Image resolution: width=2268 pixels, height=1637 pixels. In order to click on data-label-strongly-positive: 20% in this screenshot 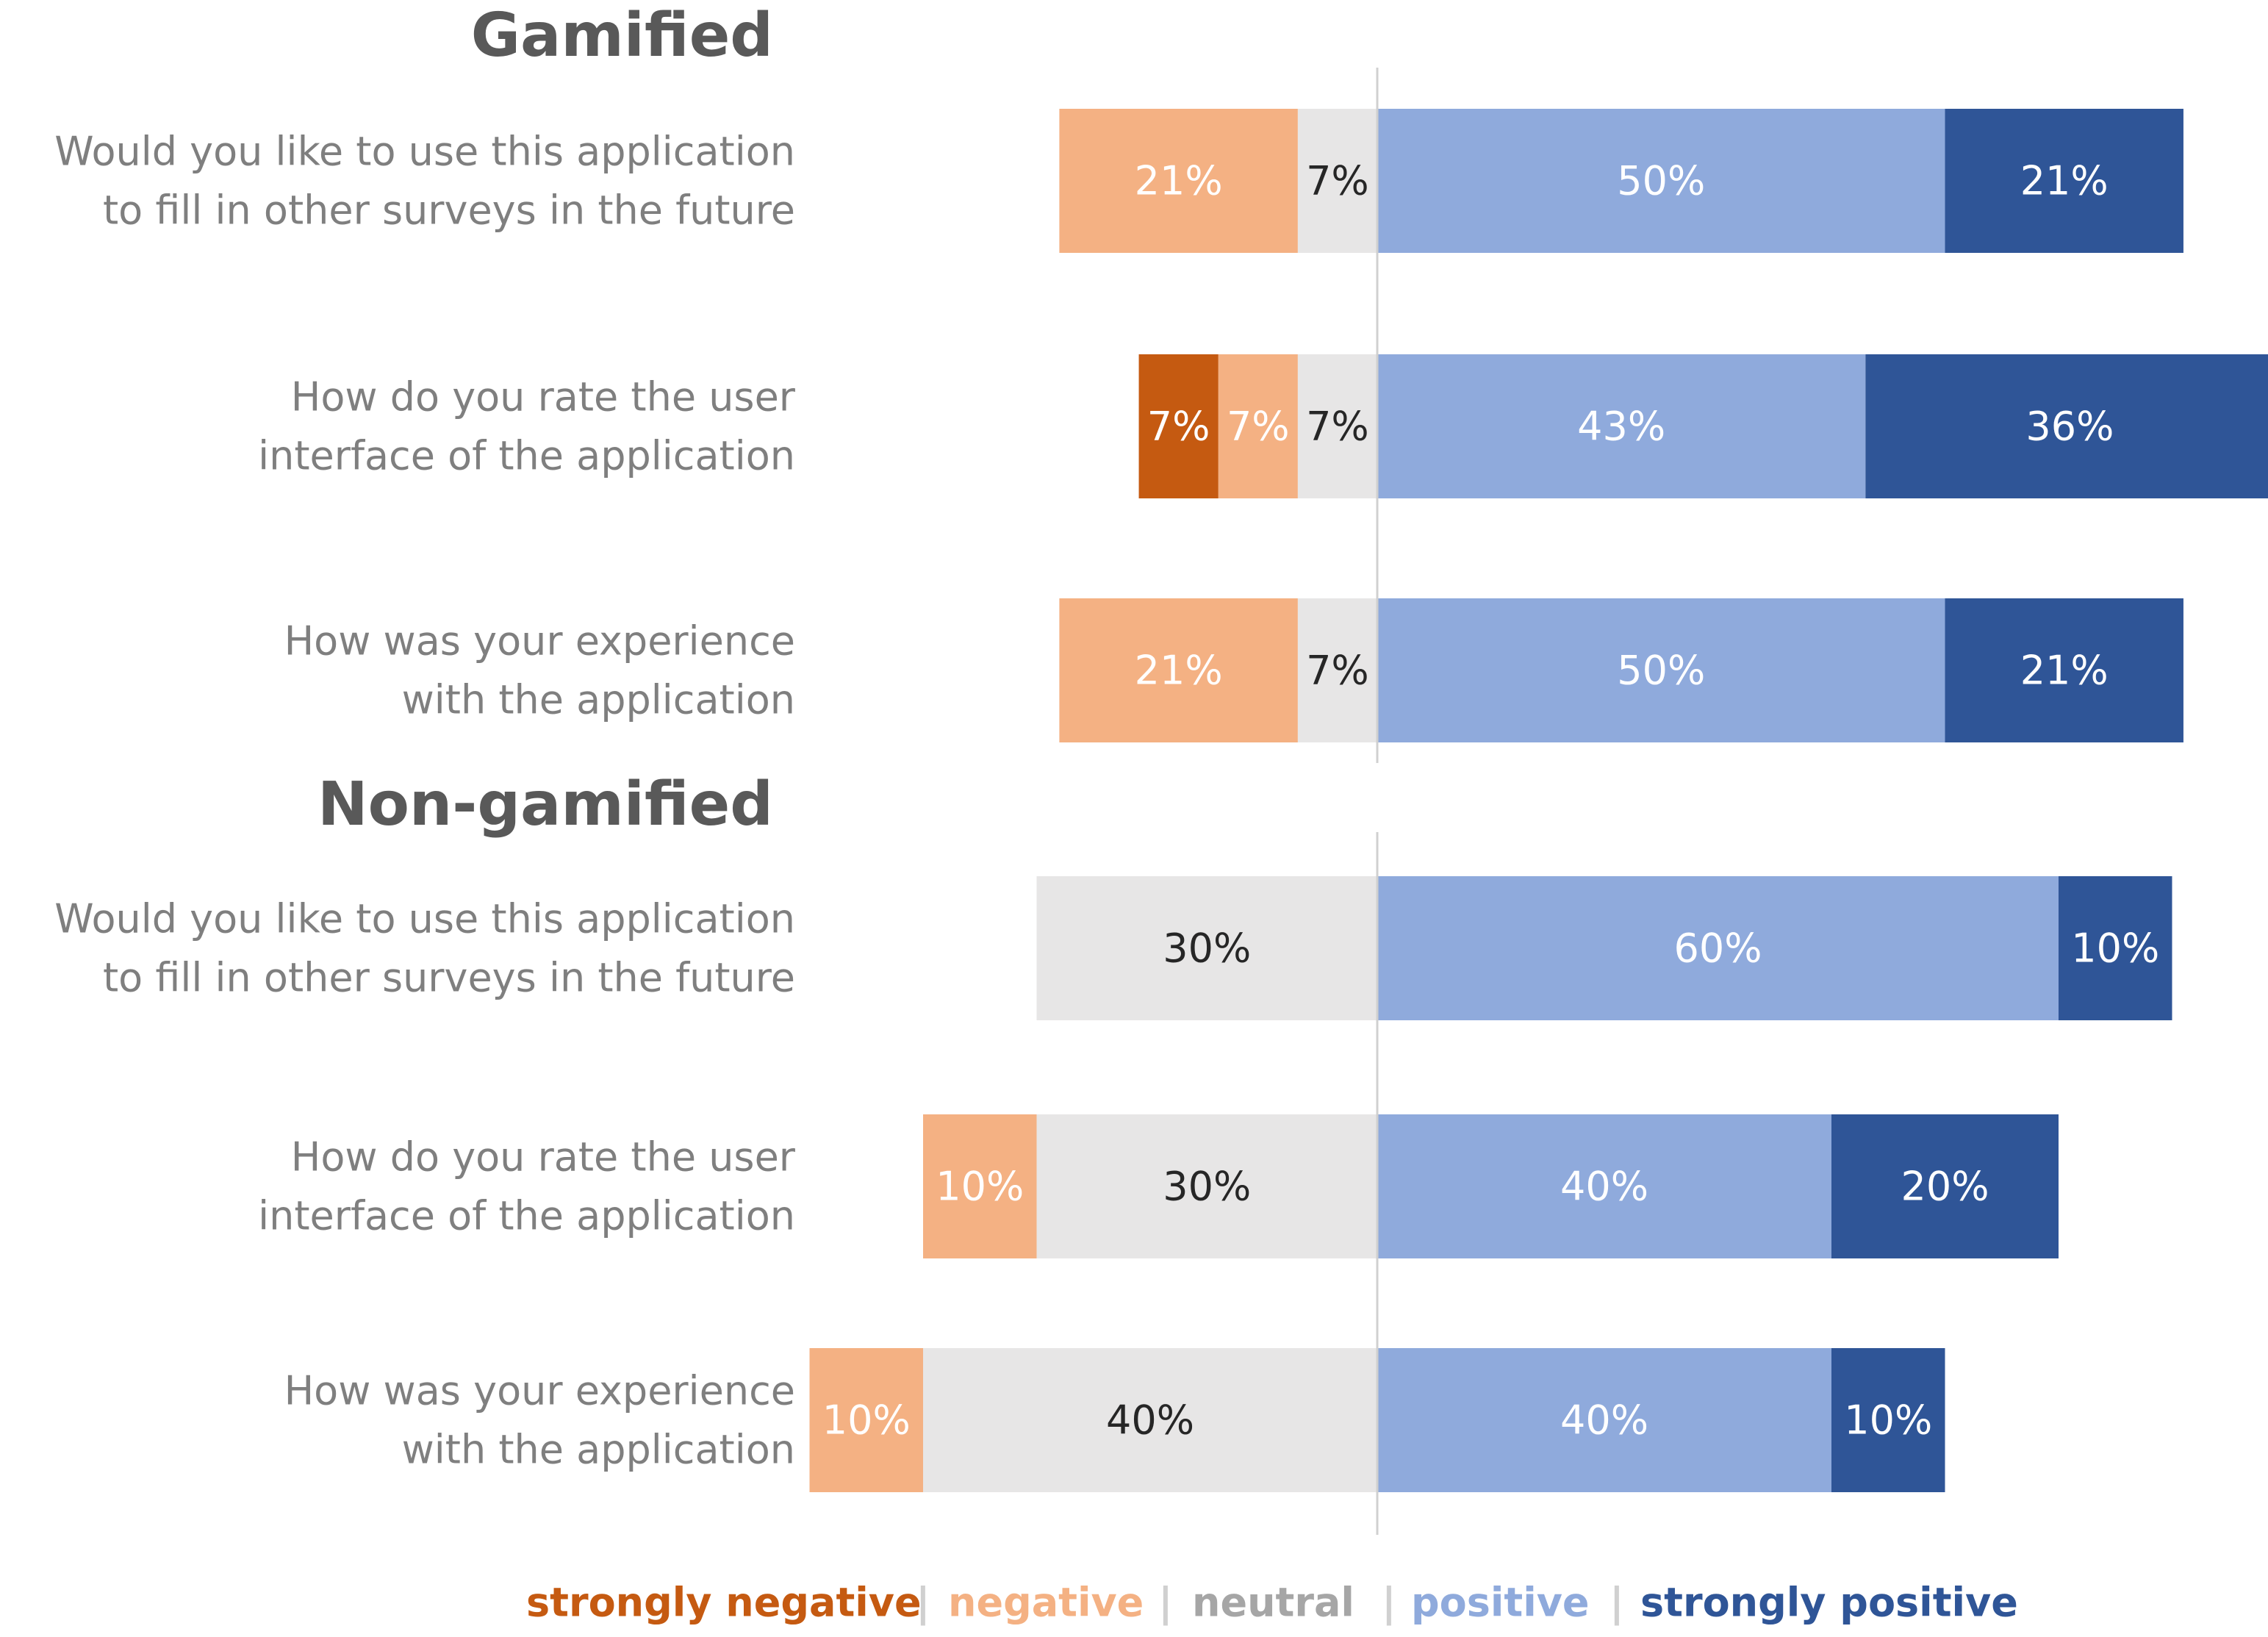, I will do `click(1945, 1187)`.